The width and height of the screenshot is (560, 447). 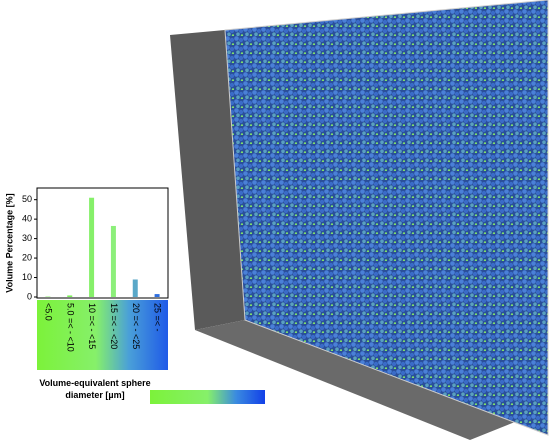 I want to click on y-tick-label: 40, so click(x=27, y=219).